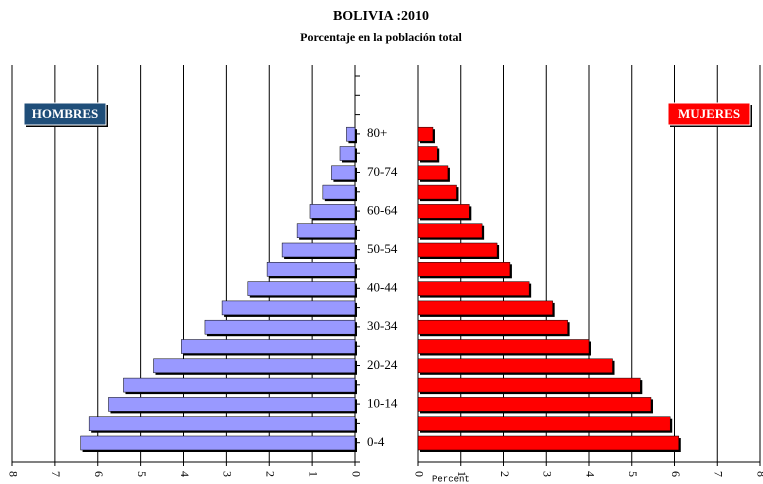 The image size is (763, 484). I want to click on chart-title: BOLIVIA :2010, so click(381, 16).